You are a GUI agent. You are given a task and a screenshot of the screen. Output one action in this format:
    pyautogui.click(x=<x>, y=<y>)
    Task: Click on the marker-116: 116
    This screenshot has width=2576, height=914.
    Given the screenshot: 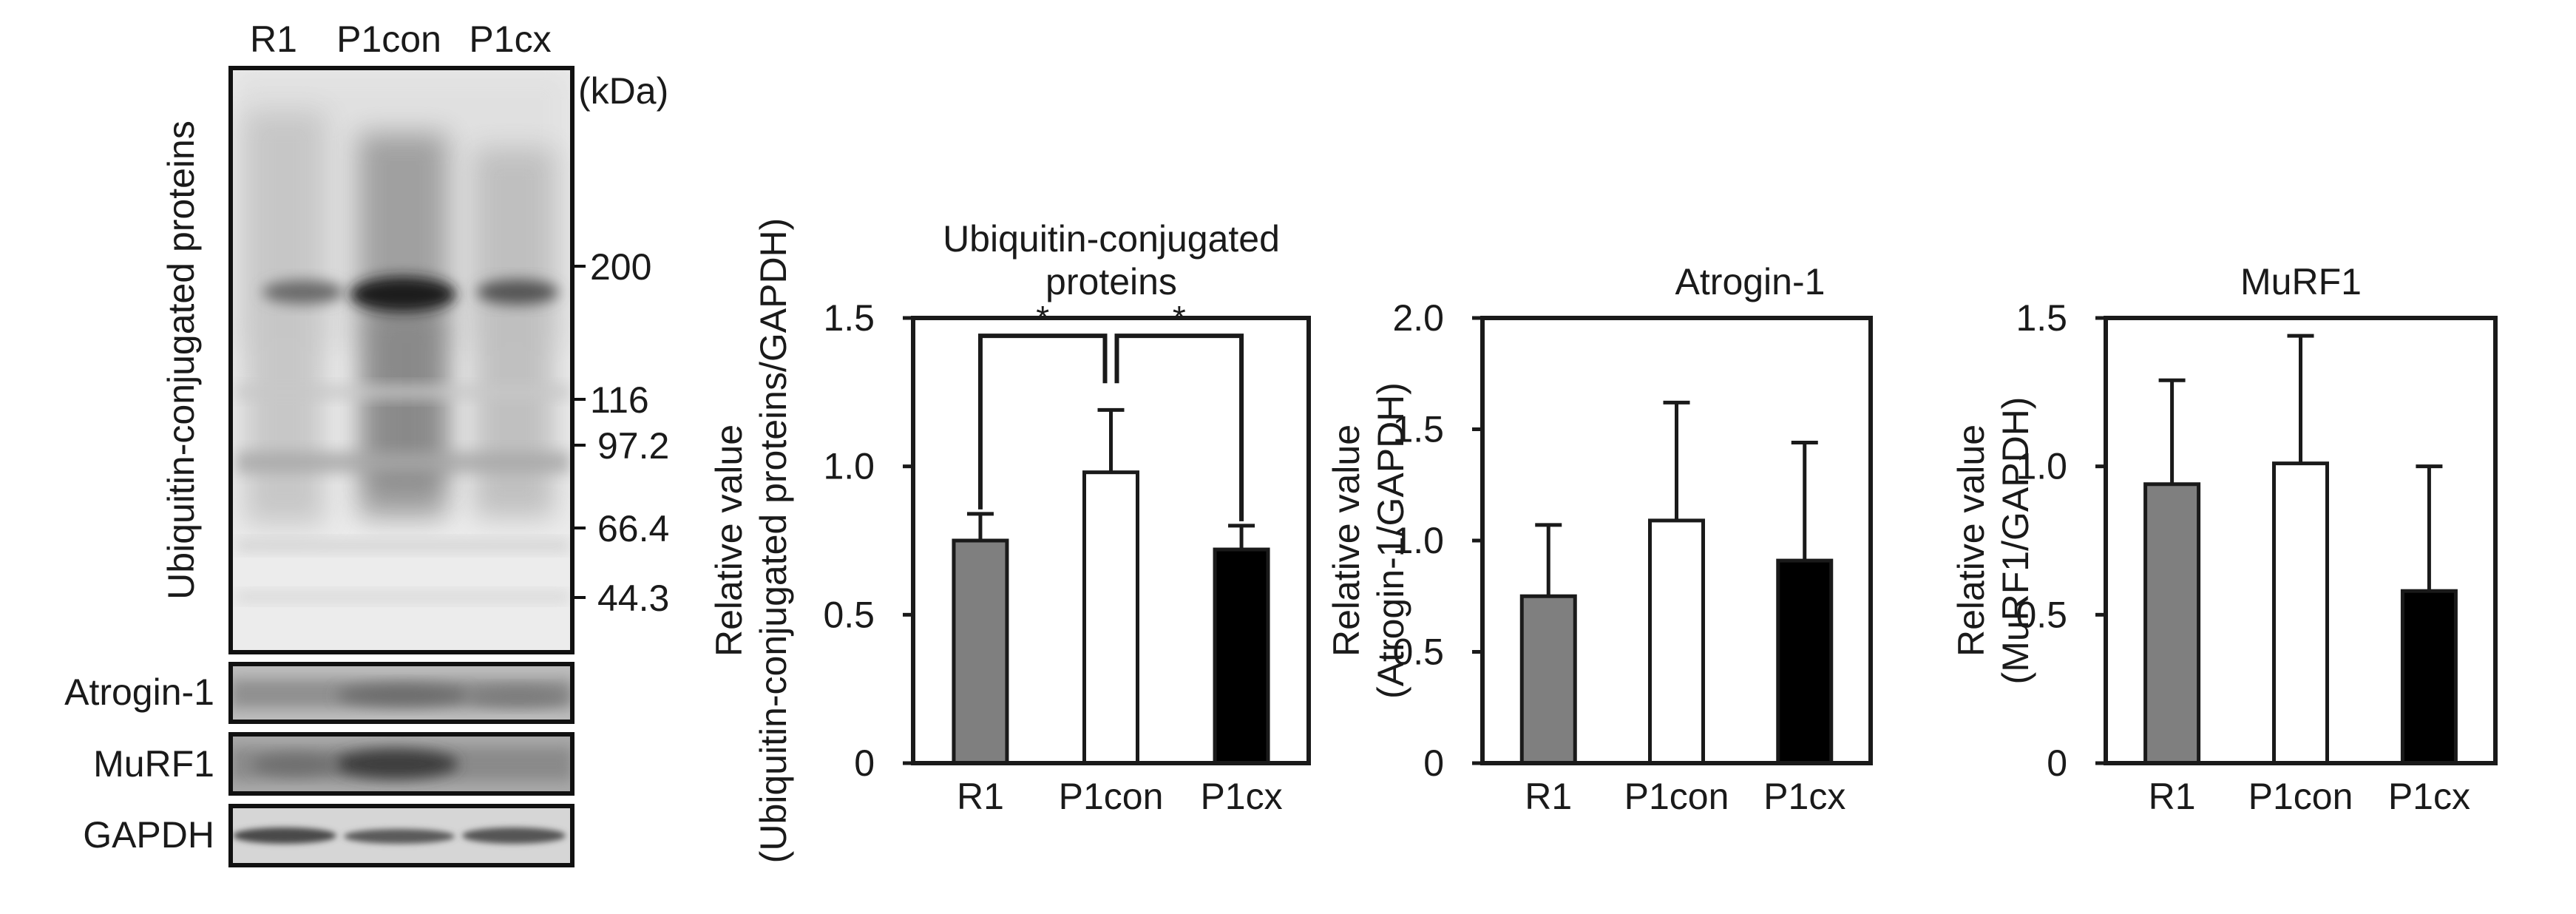 What is the action you would take?
    pyautogui.click(x=610, y=400)
    